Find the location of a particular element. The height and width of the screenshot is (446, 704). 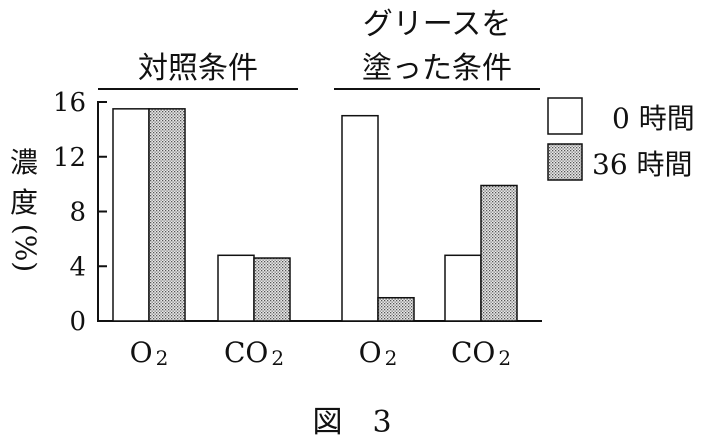

y-axis-label-paren: (%) is located at coordinates (25, 248).